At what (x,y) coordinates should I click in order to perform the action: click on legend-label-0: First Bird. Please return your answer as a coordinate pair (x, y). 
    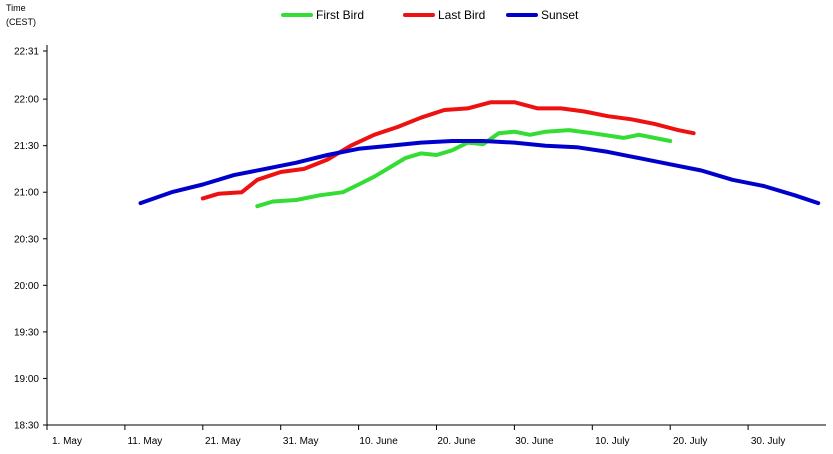
    Looking at the image, I should click on (340, 15).